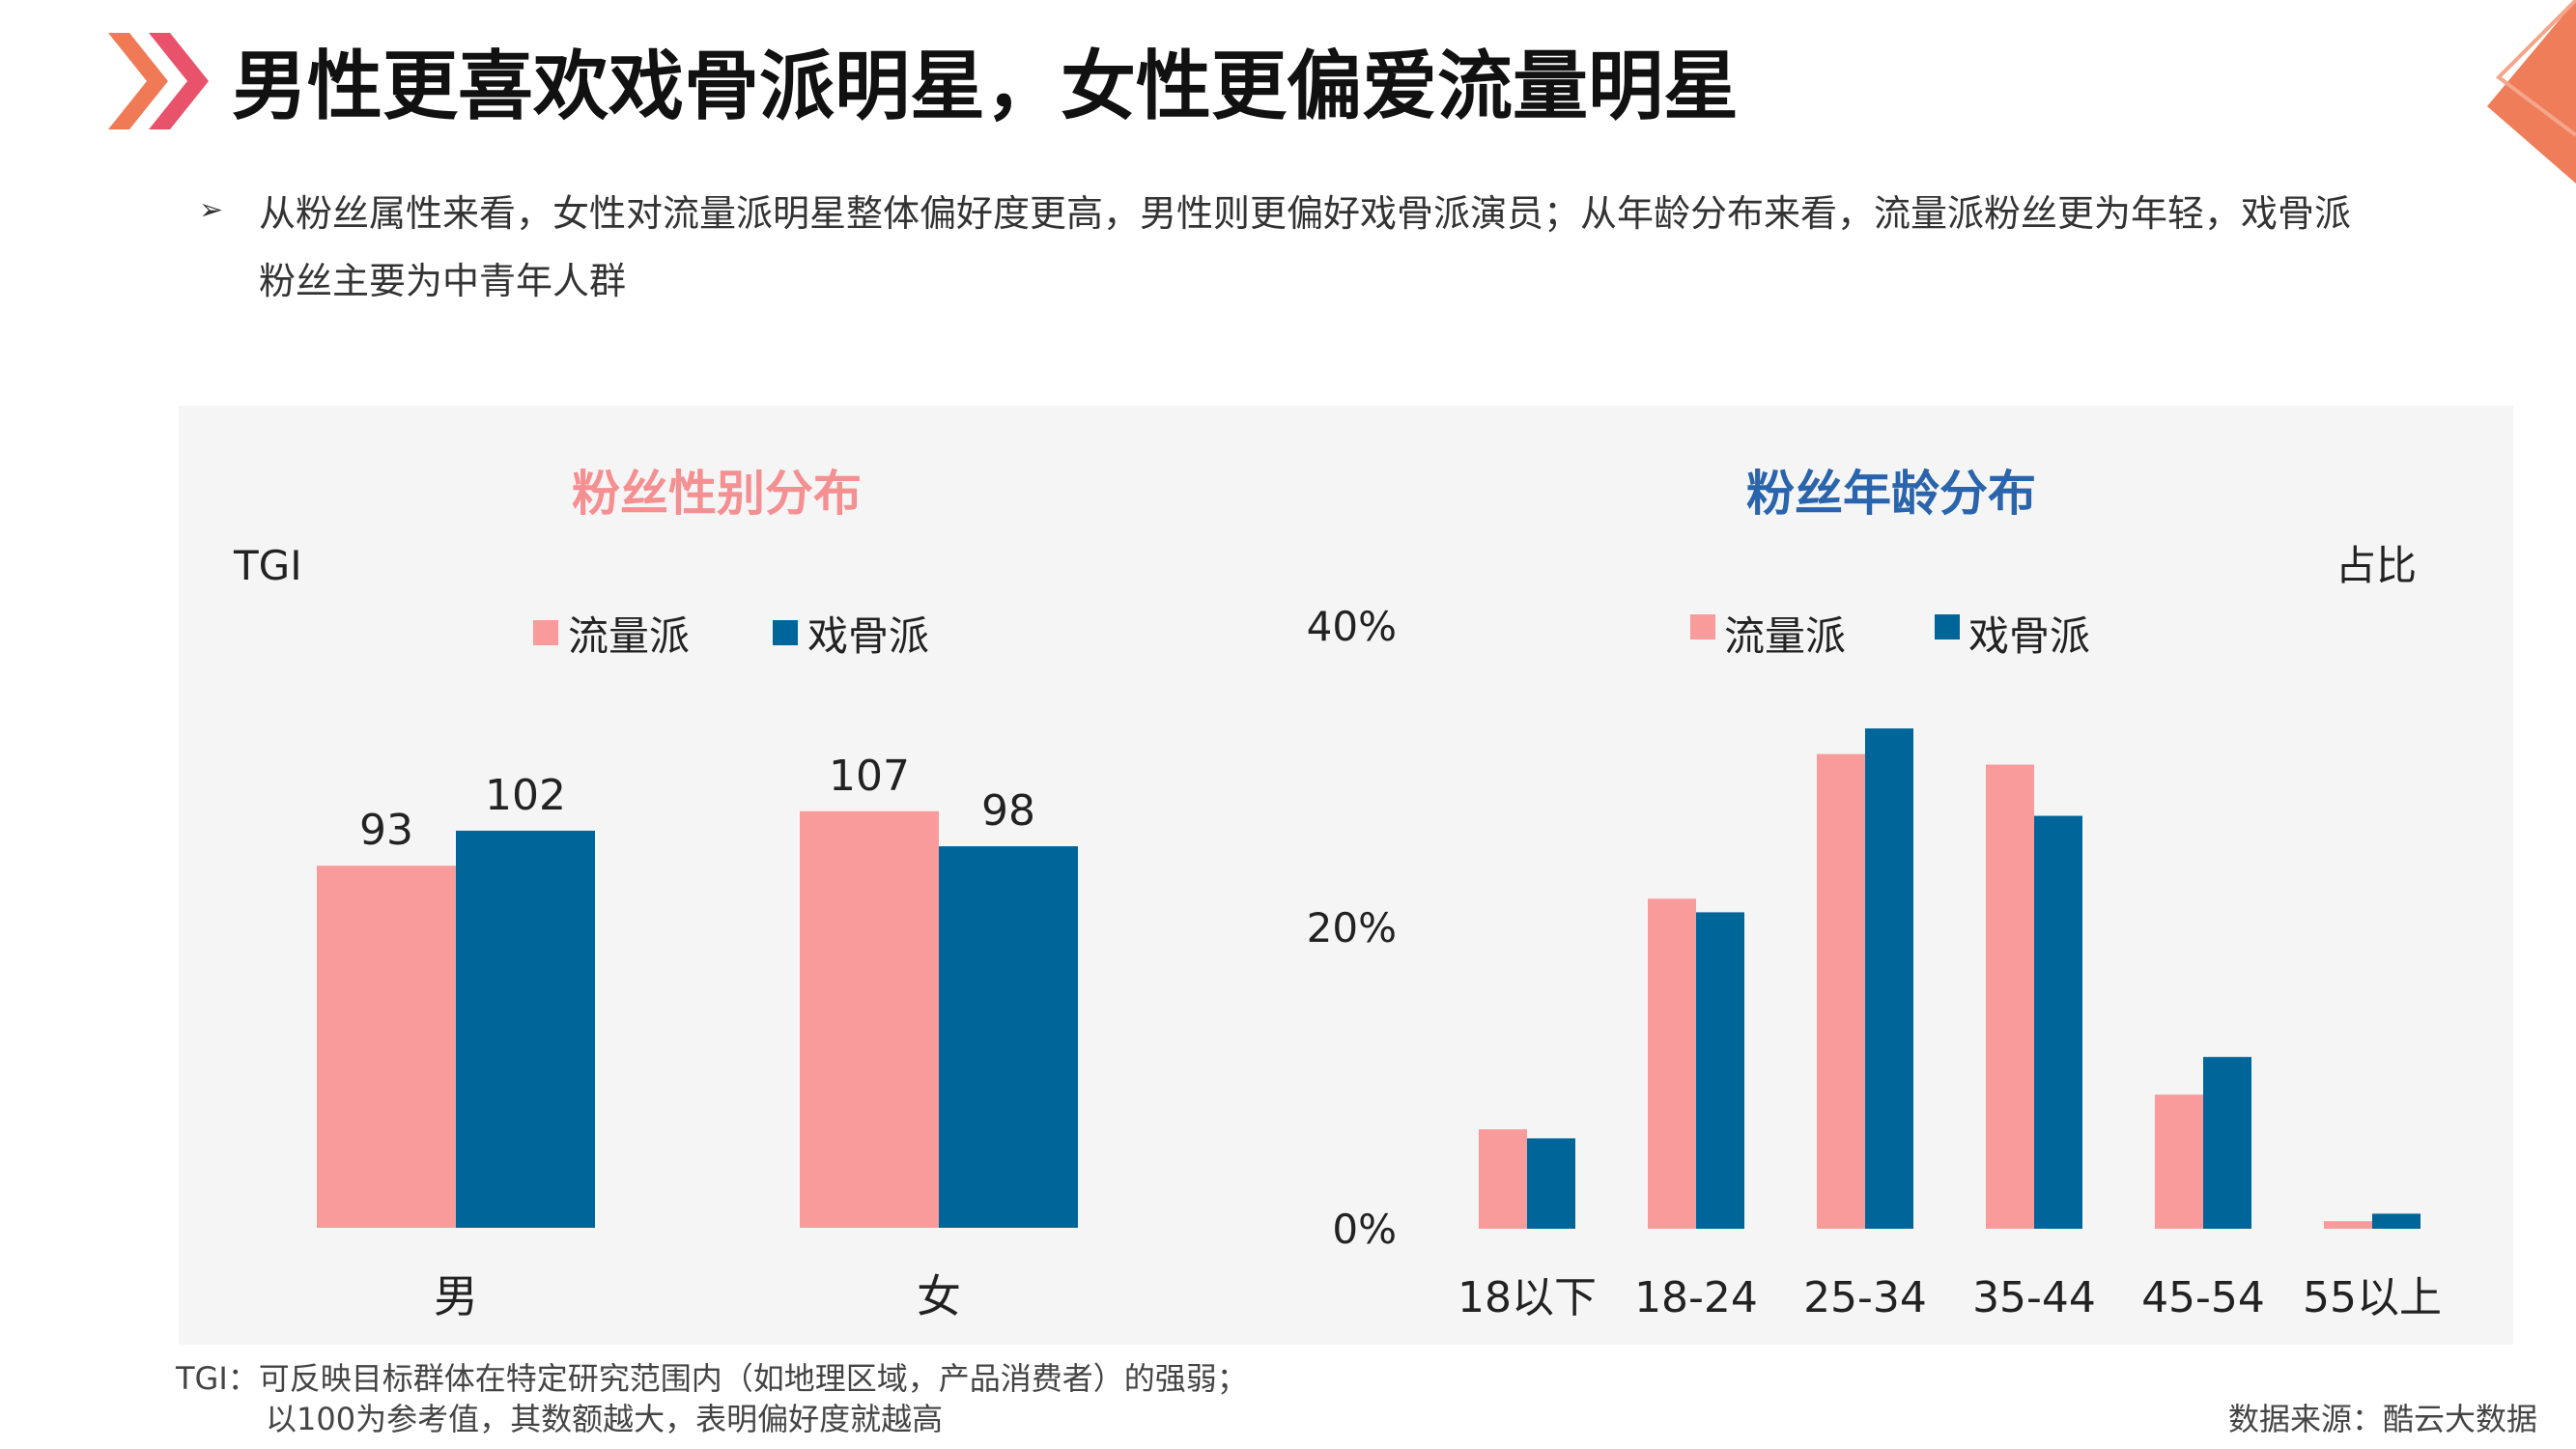 The image size is (2576, 1449). I want to click on age-legend-liuliang: 流量派, so click(1785, 636).